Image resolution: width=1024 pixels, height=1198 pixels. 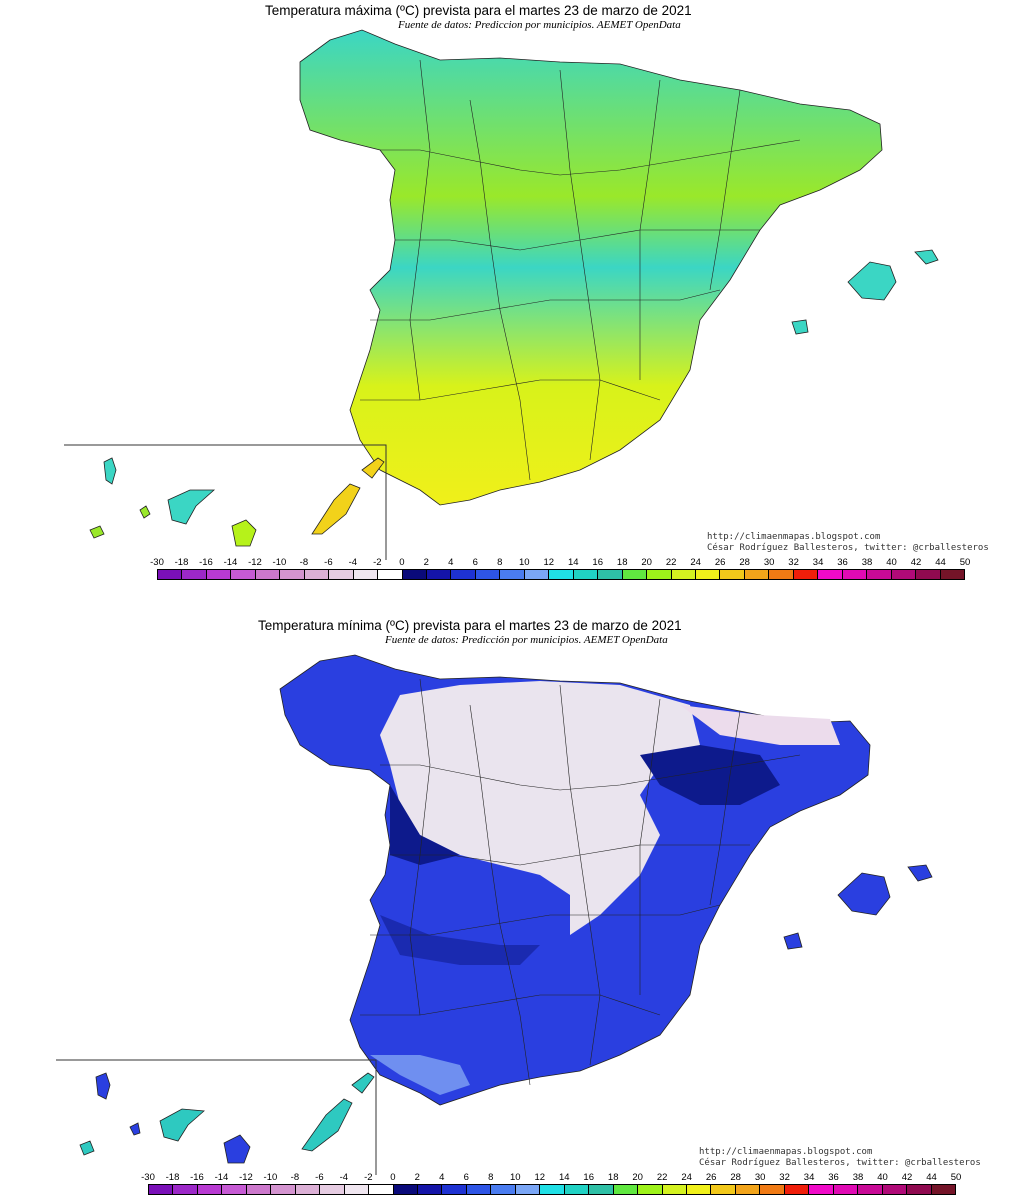 I want to click on scale-tick-label: 12, so click(x=549, y=562).